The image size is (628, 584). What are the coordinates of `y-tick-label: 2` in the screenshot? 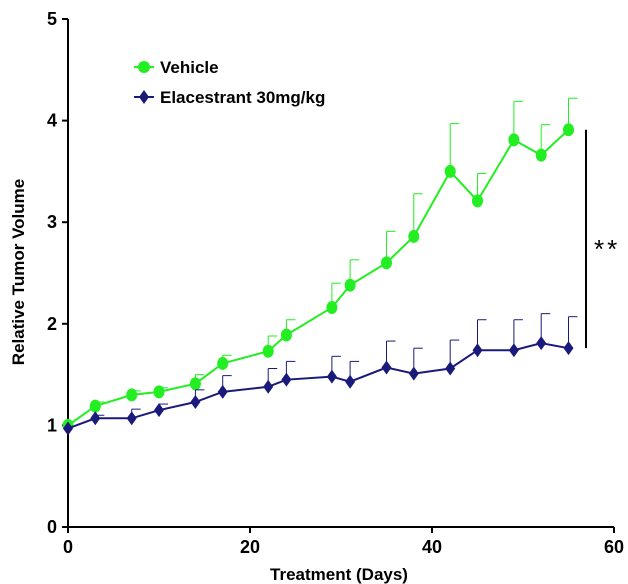 It's located at (52, 324).